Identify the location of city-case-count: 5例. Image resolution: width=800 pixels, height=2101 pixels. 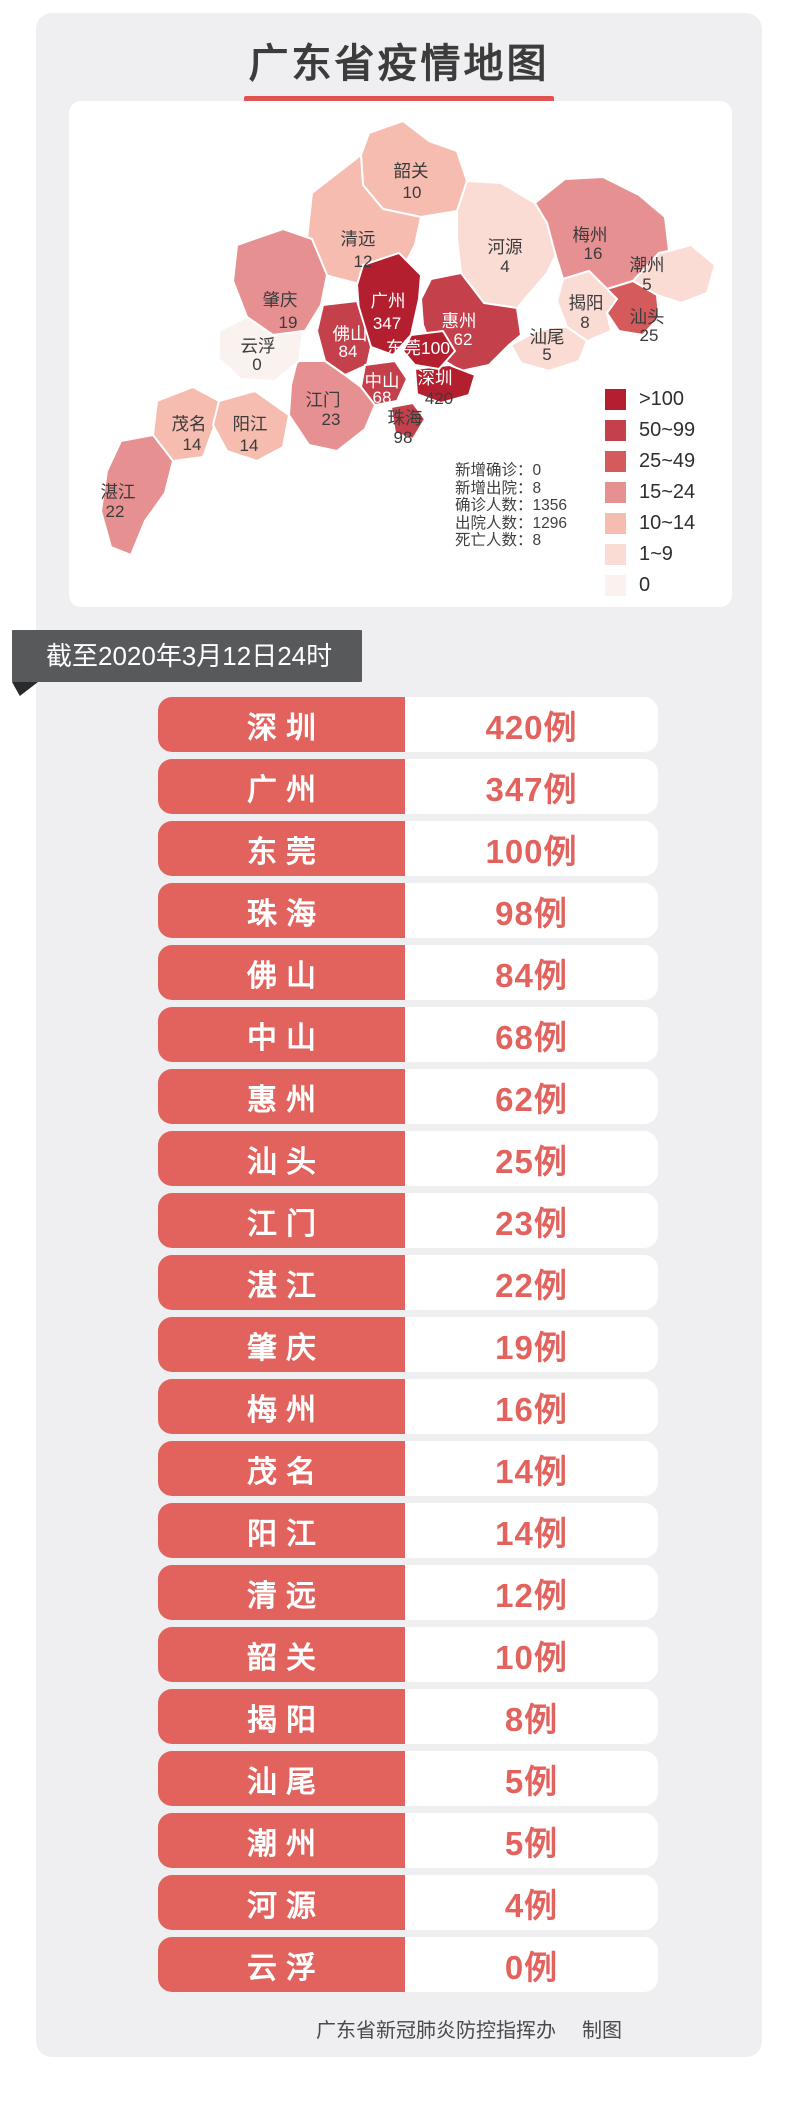
(531, 1778).